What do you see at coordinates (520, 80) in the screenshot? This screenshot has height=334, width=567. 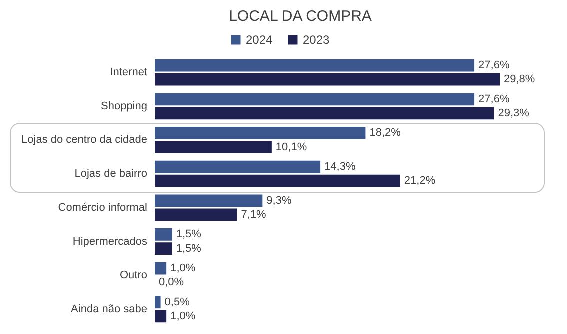 I see `data-label: 29,8%` at bounding box center [520, 80].